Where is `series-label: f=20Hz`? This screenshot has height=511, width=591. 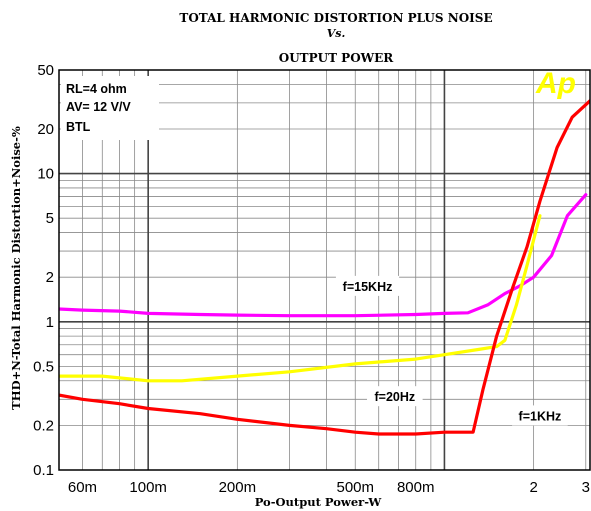 series-label: f=20Hz is located at coordinates (394, 397).